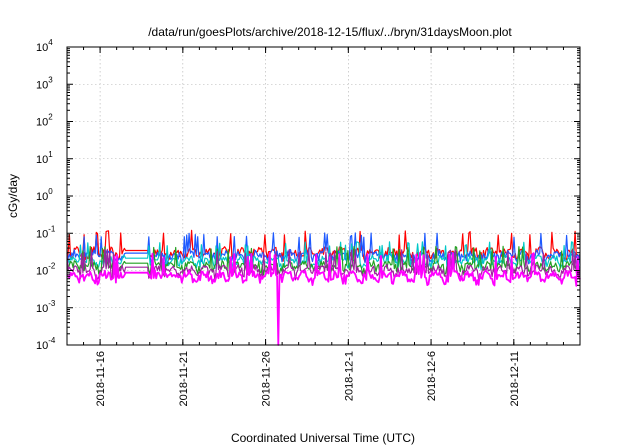 This screenshot has width=640, height=448. I want to click on y-tick-label: 10⁻³, so click(46, 307).